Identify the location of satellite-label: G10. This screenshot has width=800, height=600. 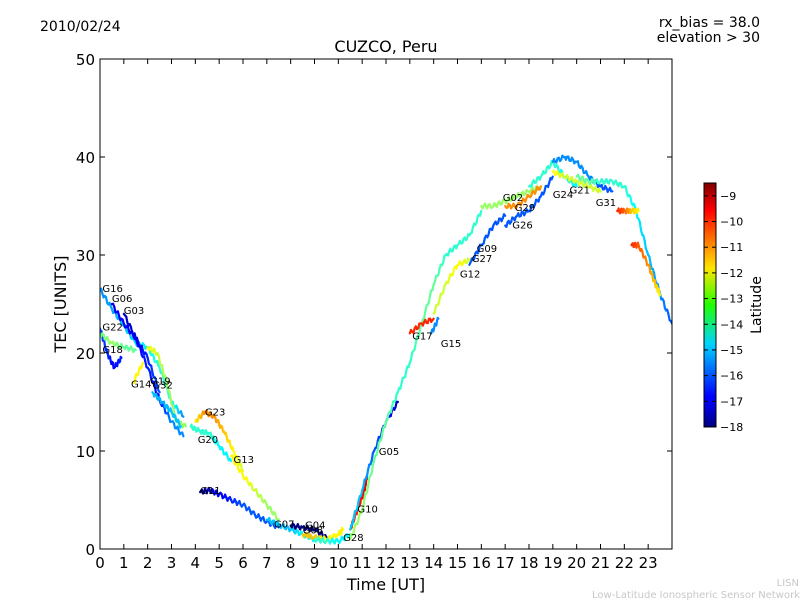
(367, 510).